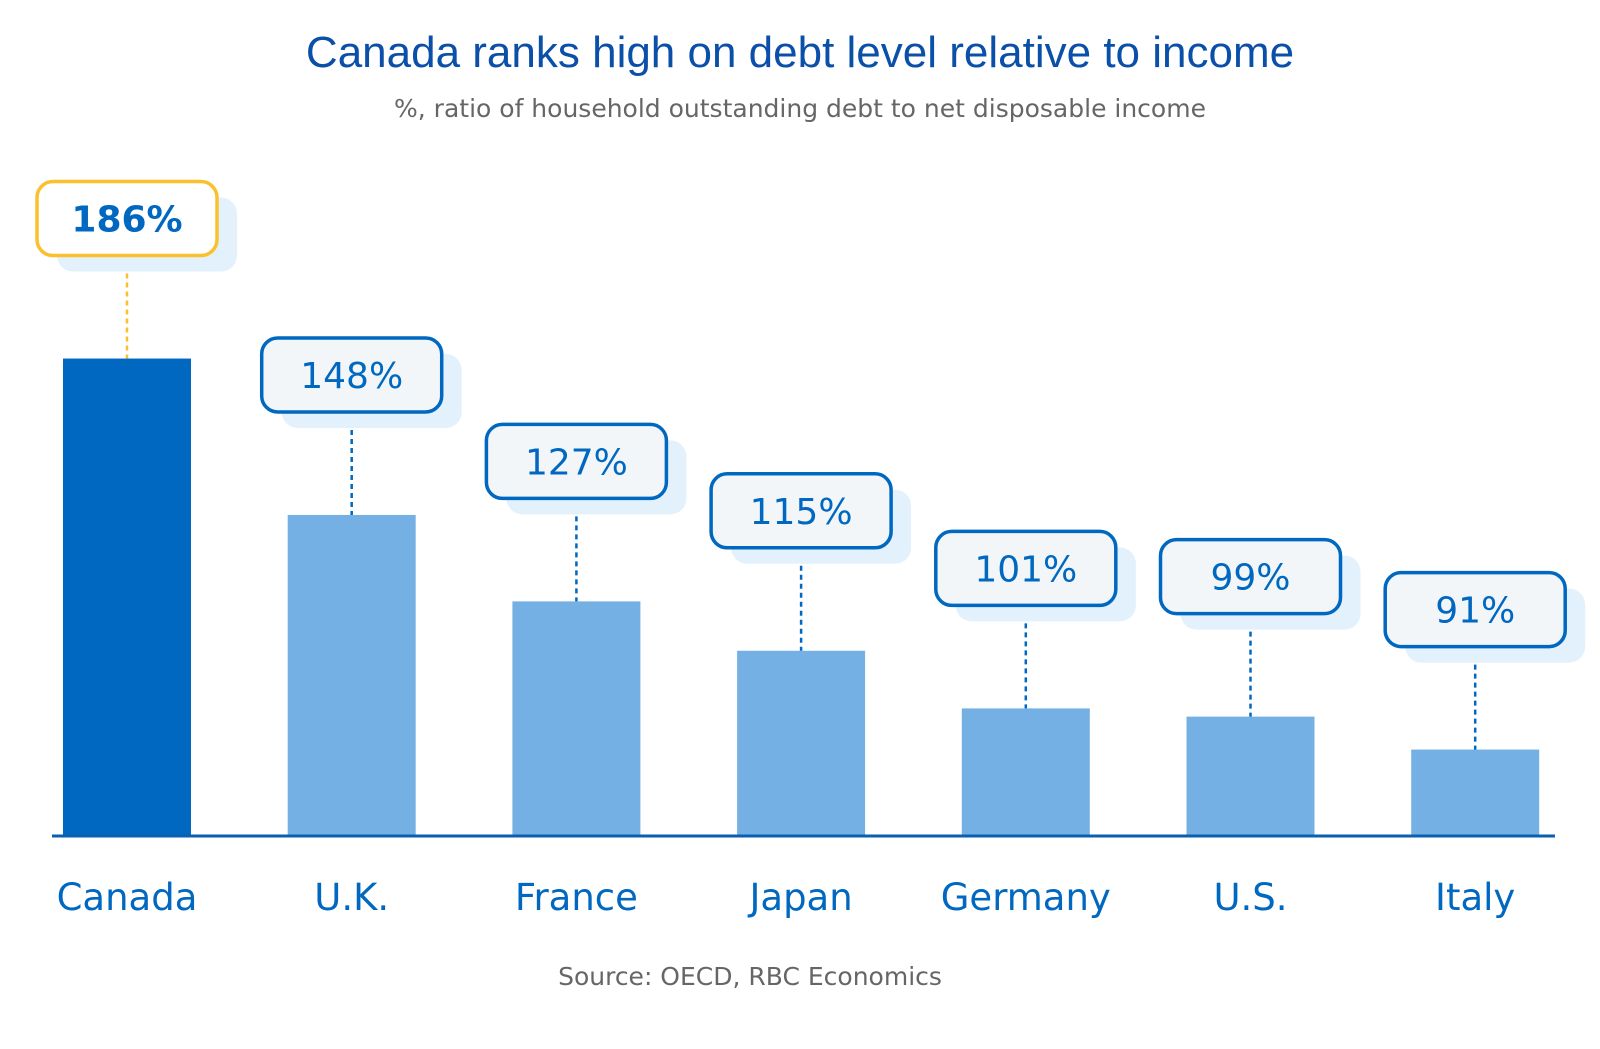 The width and height of the screenshot is (1600, 1049). I want to click on source-note: Source: OECD, RBC Economics, so click(750, 976).